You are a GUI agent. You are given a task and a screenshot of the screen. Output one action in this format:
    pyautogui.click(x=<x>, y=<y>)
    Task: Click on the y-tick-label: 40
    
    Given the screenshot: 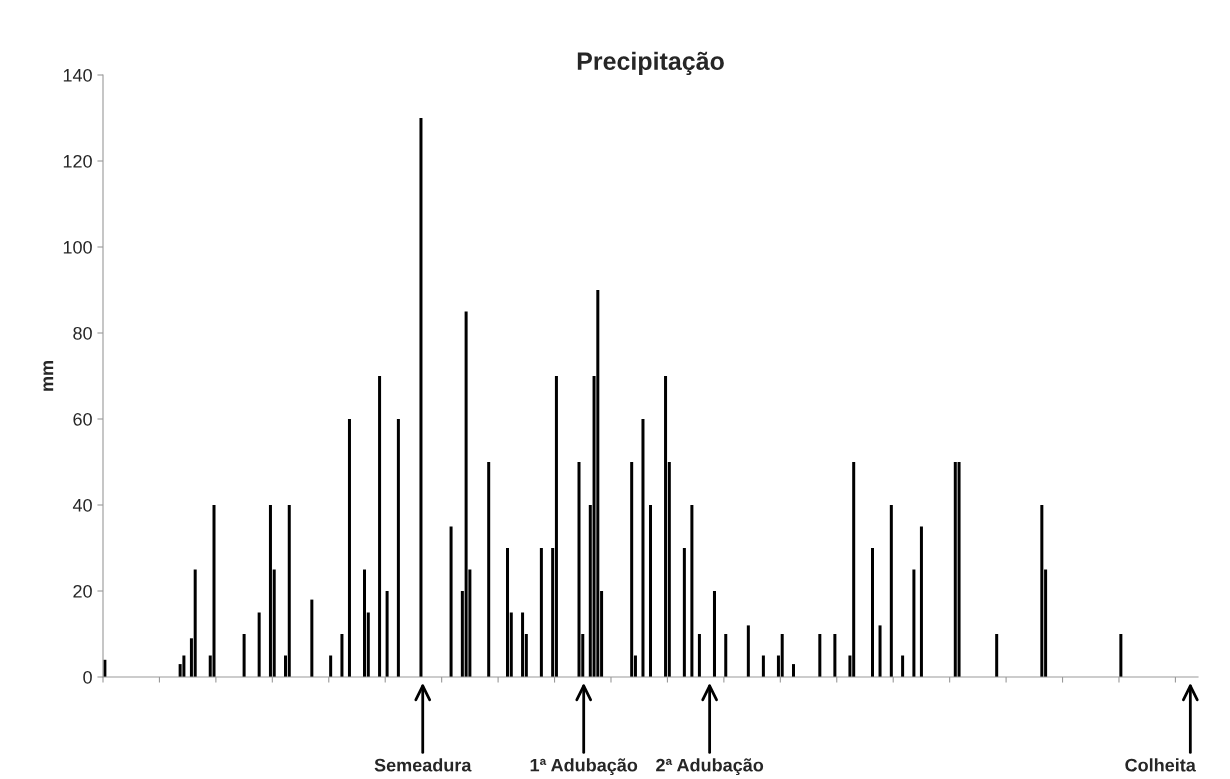 What is the action you would take?
    pyautogui.click(x=82, y=505)
    